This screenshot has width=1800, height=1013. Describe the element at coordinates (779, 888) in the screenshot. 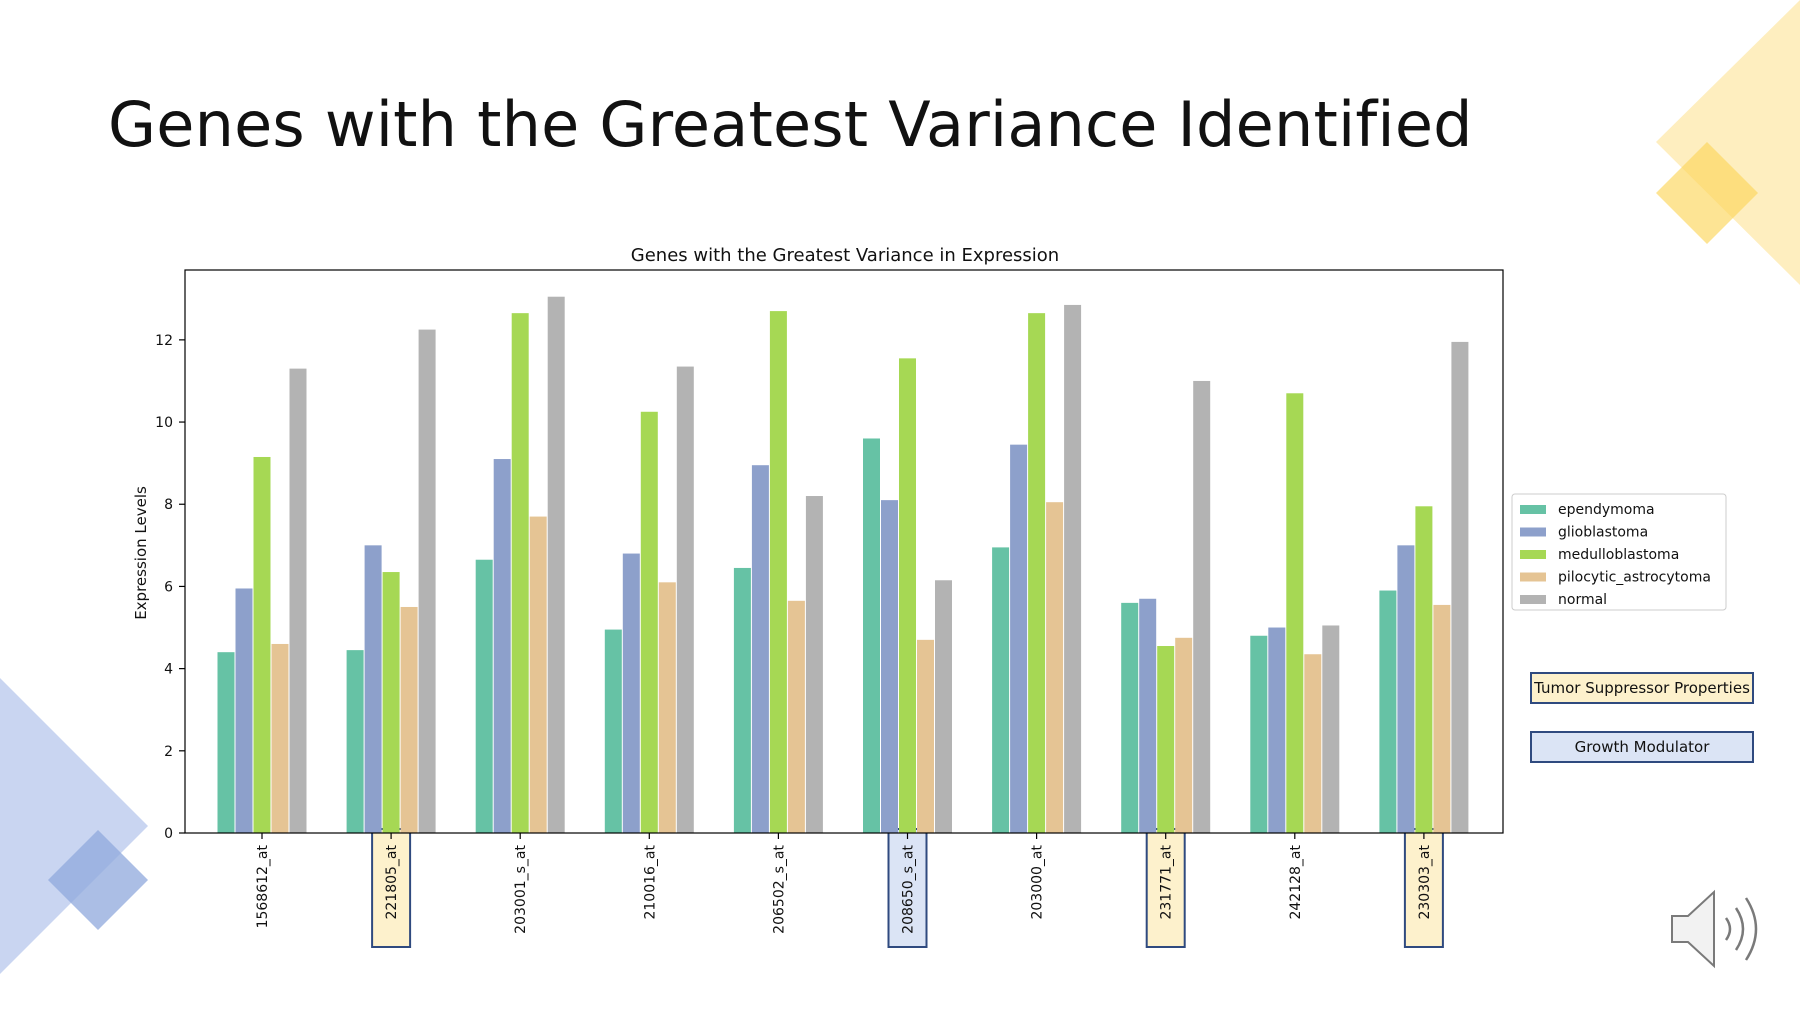

I see `x-tick-label: 206502_s_at` at that location.